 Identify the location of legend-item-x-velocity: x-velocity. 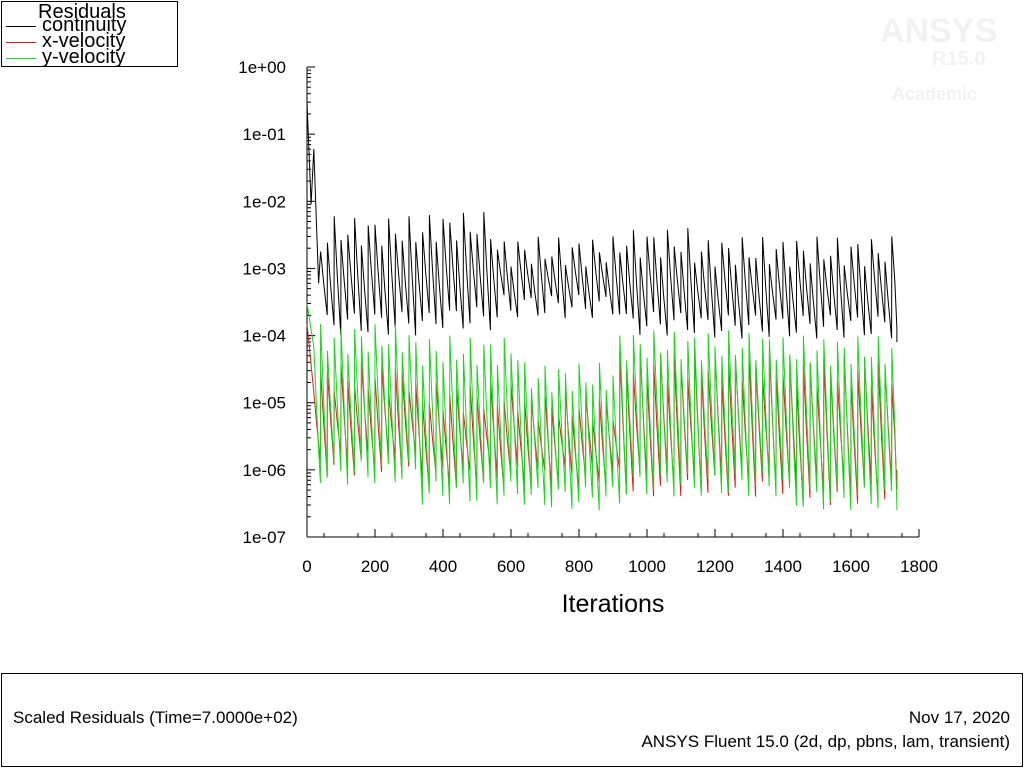
(91, 41).